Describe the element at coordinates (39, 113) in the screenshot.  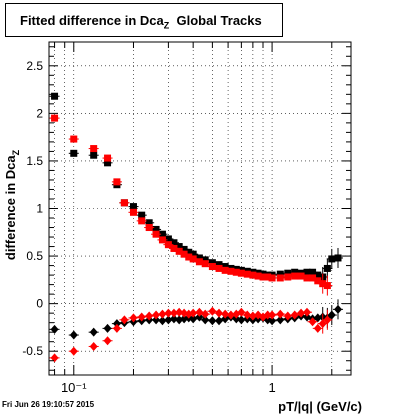
I see `y-tick-label: 2` at that location.